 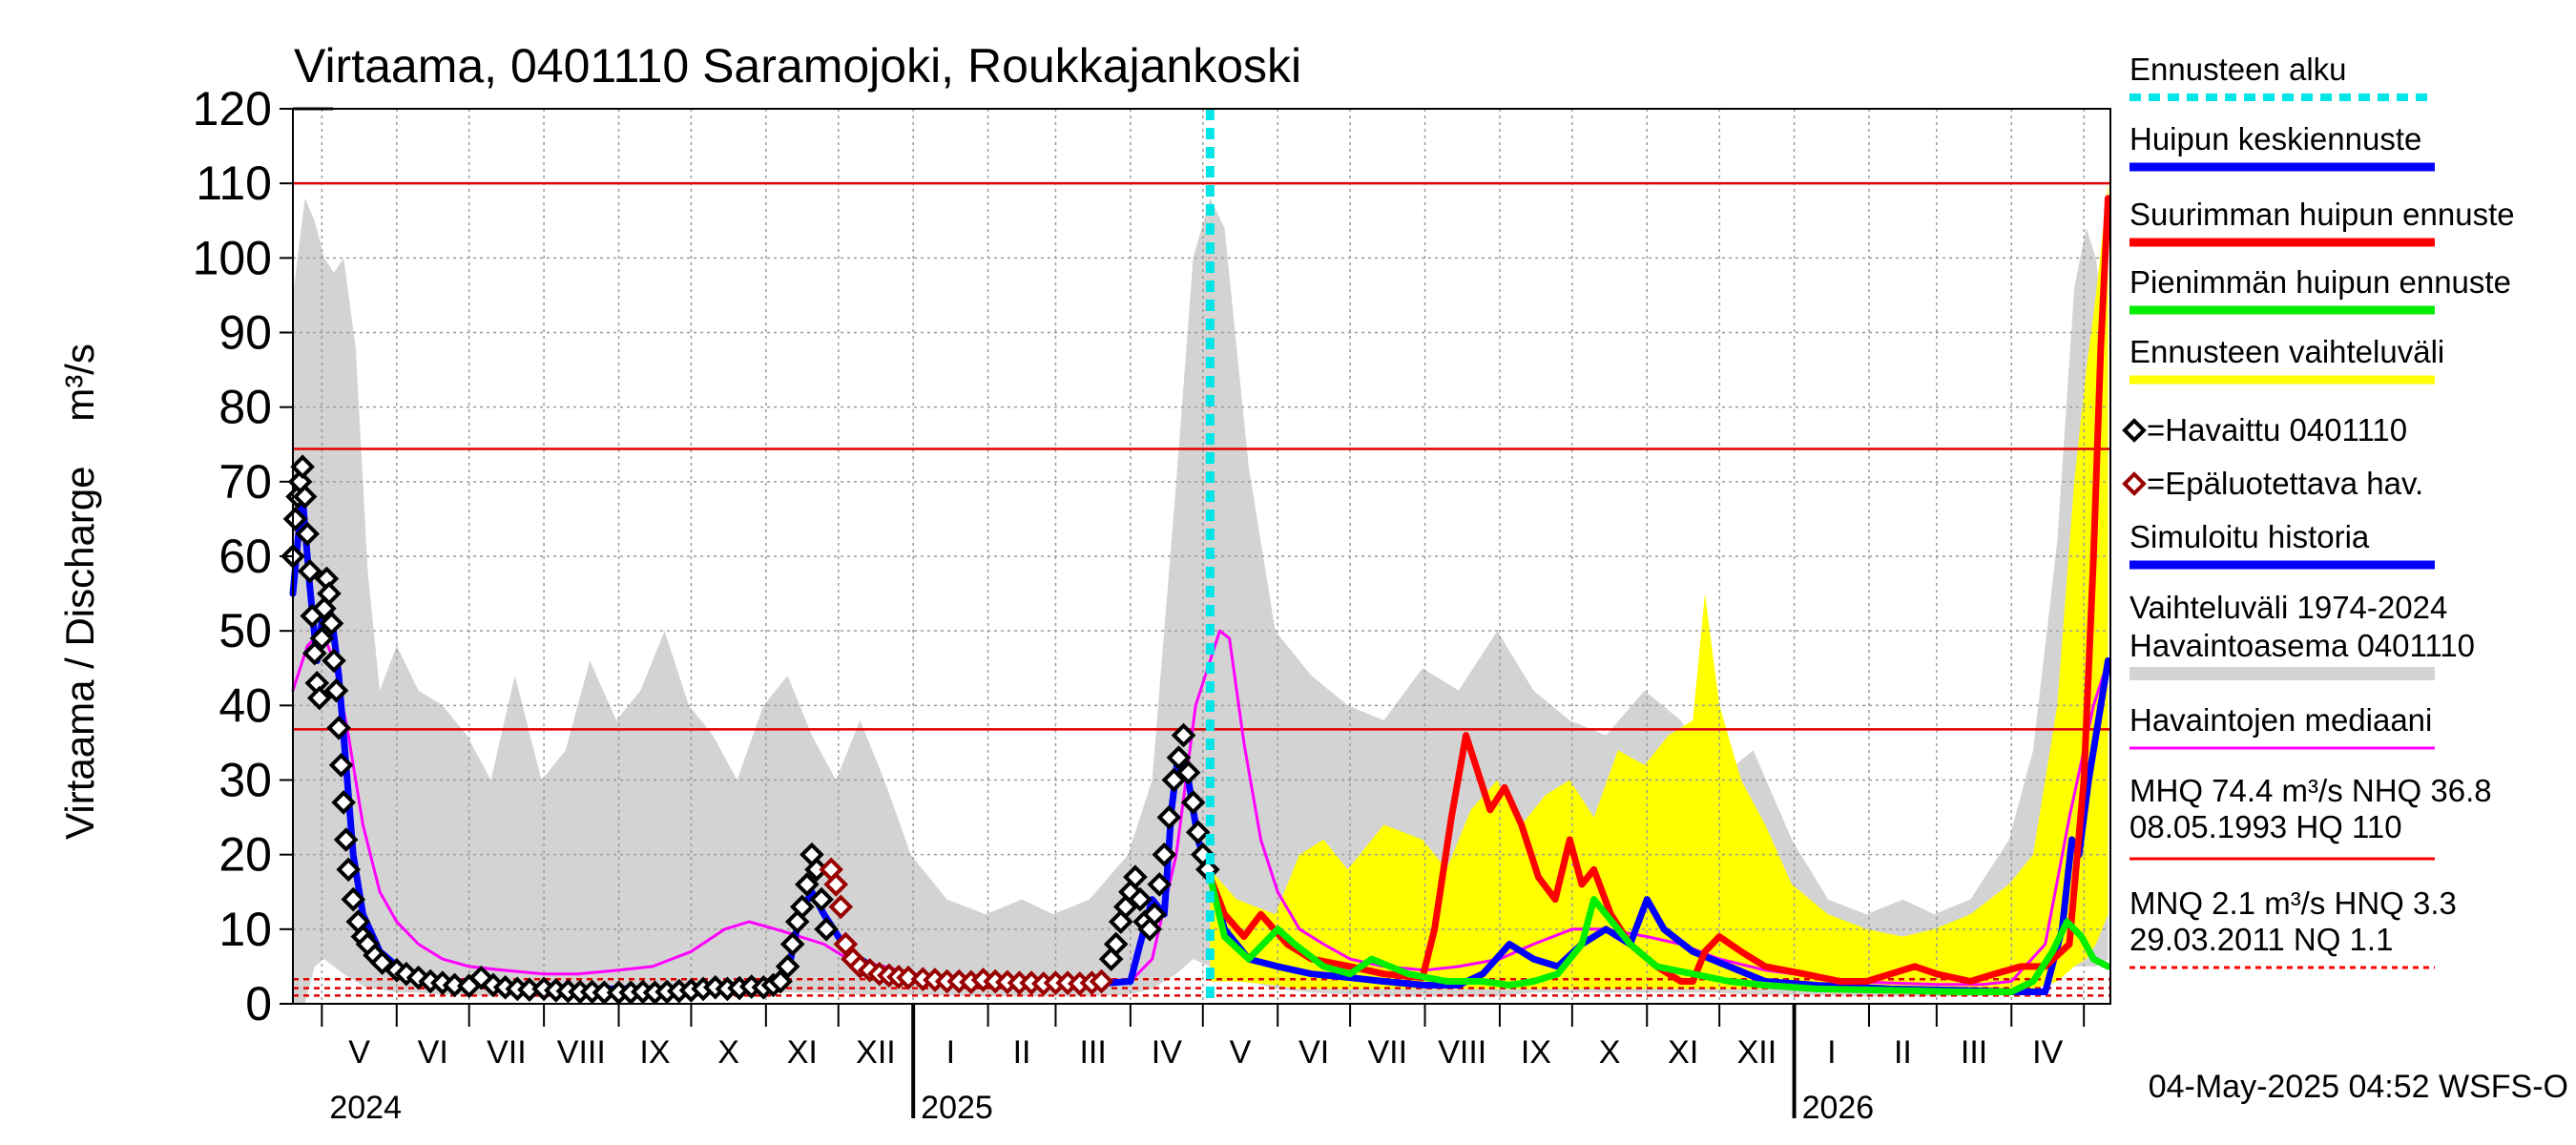 I want to click on x-year-label-2: 2026, so click(x=1838, y=1108).